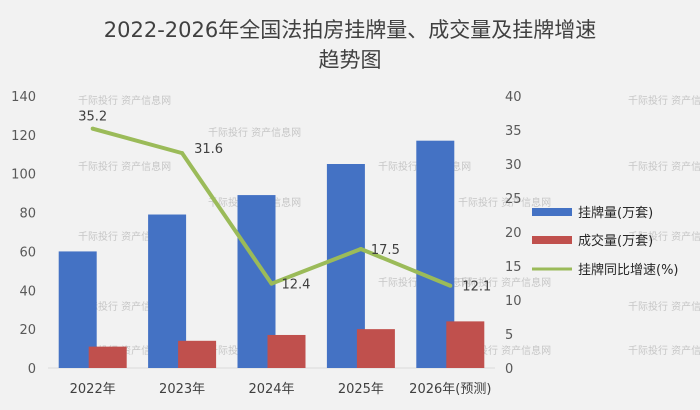  Describe the element at coordinates (271, 389) in the screenshot. I see `category-label: 2024年` at that location.